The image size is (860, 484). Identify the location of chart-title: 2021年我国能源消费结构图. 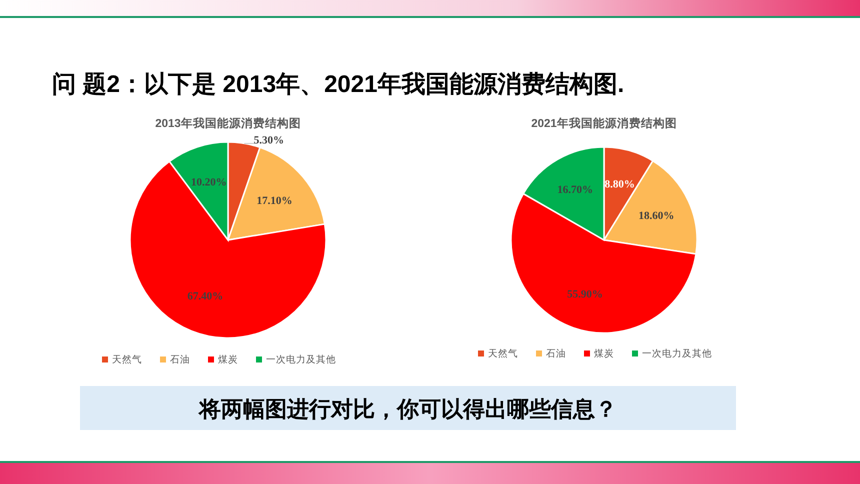
(604, 123).